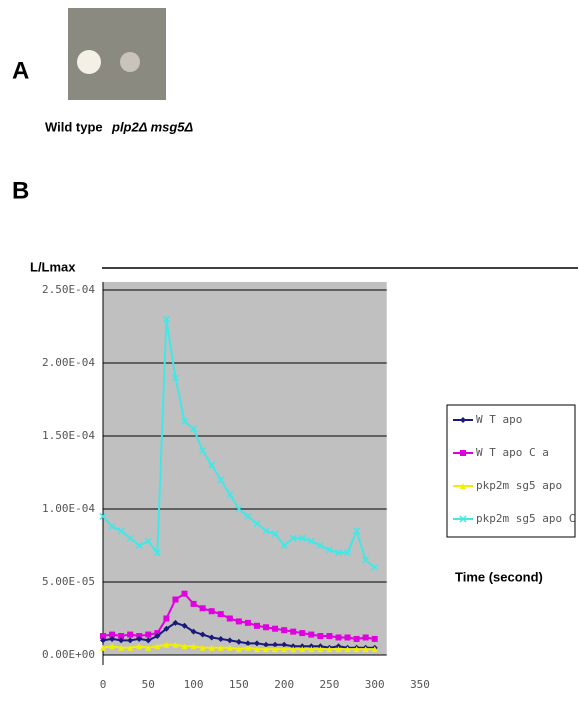 This screenshot has height=715, width=580. Describe the element at coordinates (519, 485) in the screenshot. I see `legend-label: pkp2m sg5 apo` at that location.